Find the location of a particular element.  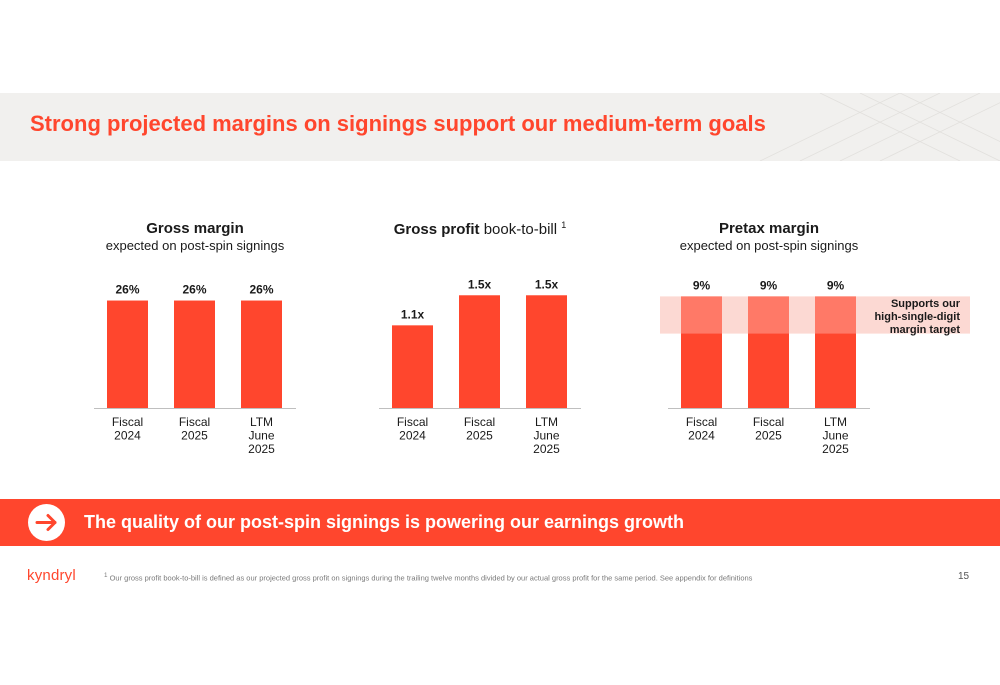

chart-title: Gross margin is located at coordinates (195, 228).